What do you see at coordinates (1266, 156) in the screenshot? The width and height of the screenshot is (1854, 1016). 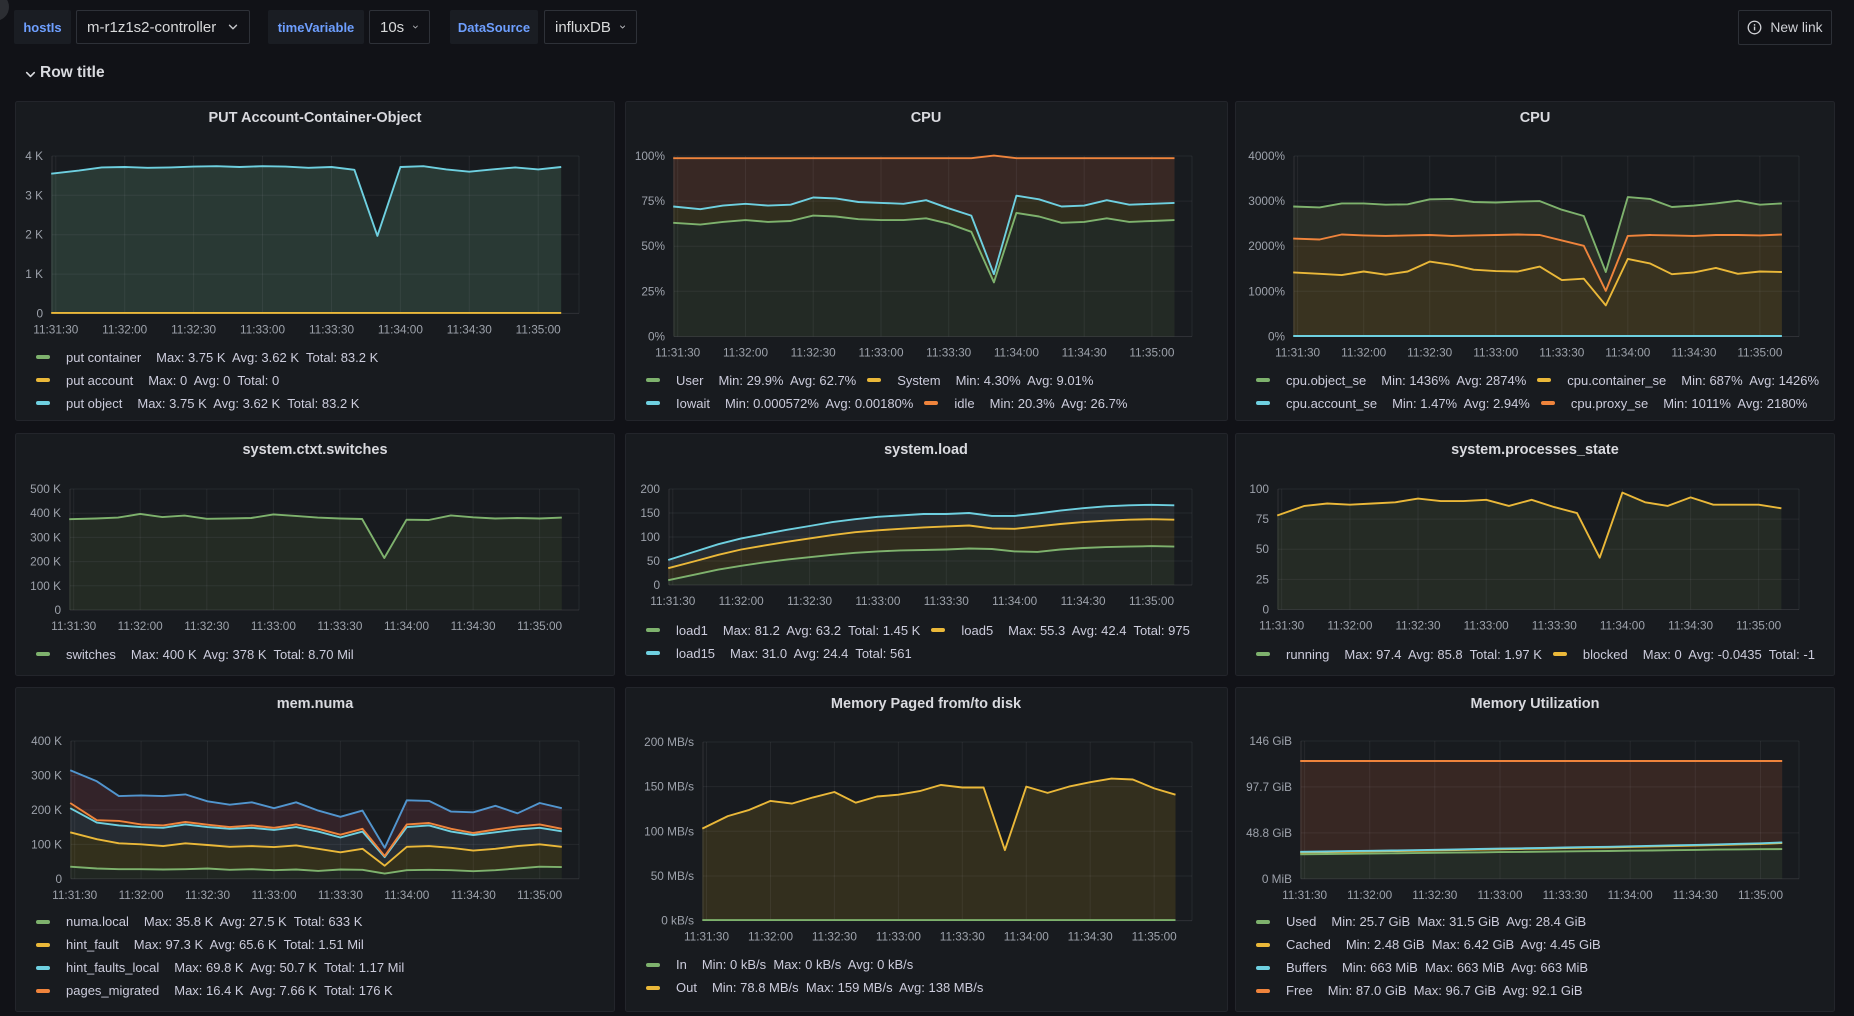 I see `svg-text: 4000%` at bounding box center [1266, 156].